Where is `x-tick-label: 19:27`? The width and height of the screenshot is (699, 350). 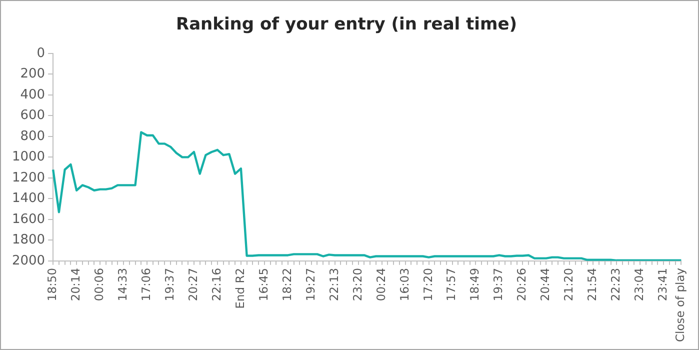 x-tick-label: 19:27 is located at coordinates (310, 285).